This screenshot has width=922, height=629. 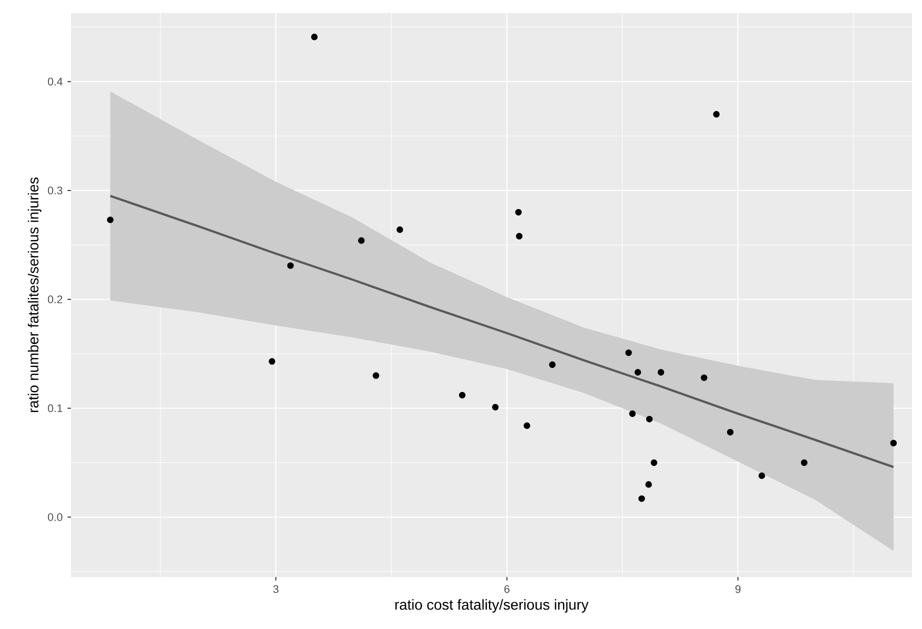 I want to click on y-tick-label: 0.4, so click(x=55, y=82).